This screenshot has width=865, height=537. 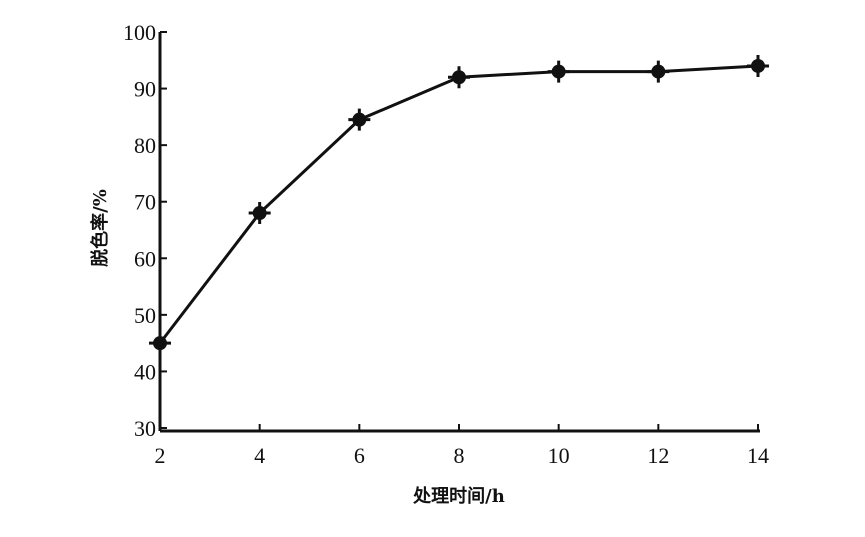 I want to click on x-tick-label: 8, so click(x=459, y=455).